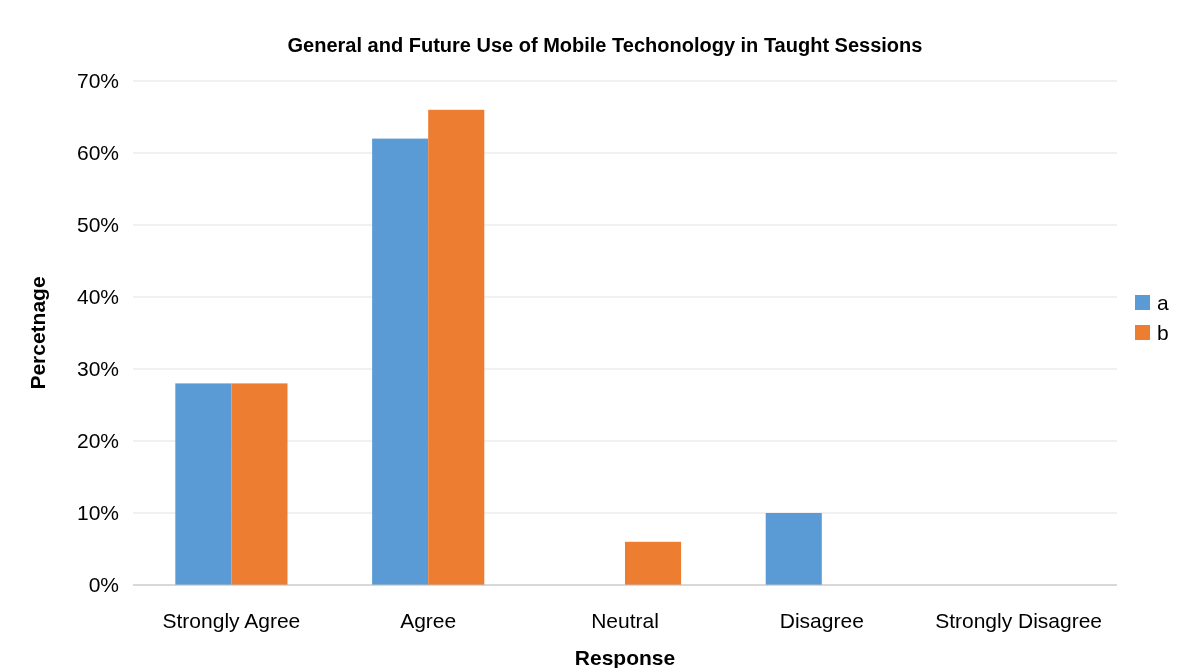 Image resolution: width=1195 pixels, height=668 pixels. I want to click on y-tick-label: 50%, so click(97, 225).